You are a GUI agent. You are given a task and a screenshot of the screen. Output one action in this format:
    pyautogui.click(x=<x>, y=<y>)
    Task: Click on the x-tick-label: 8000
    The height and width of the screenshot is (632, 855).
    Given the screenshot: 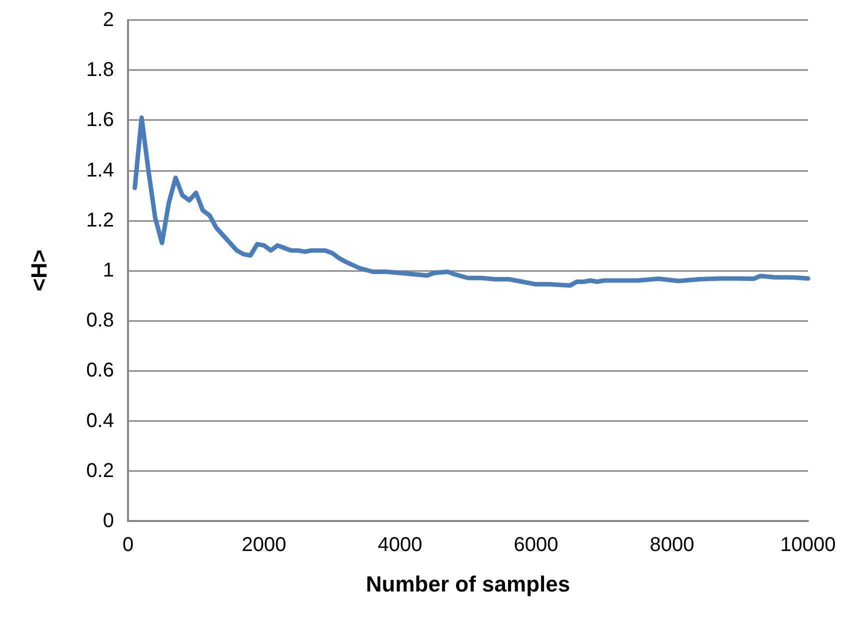 What is the action you would take?
    pyautogui.click(x=672, y=545)
    